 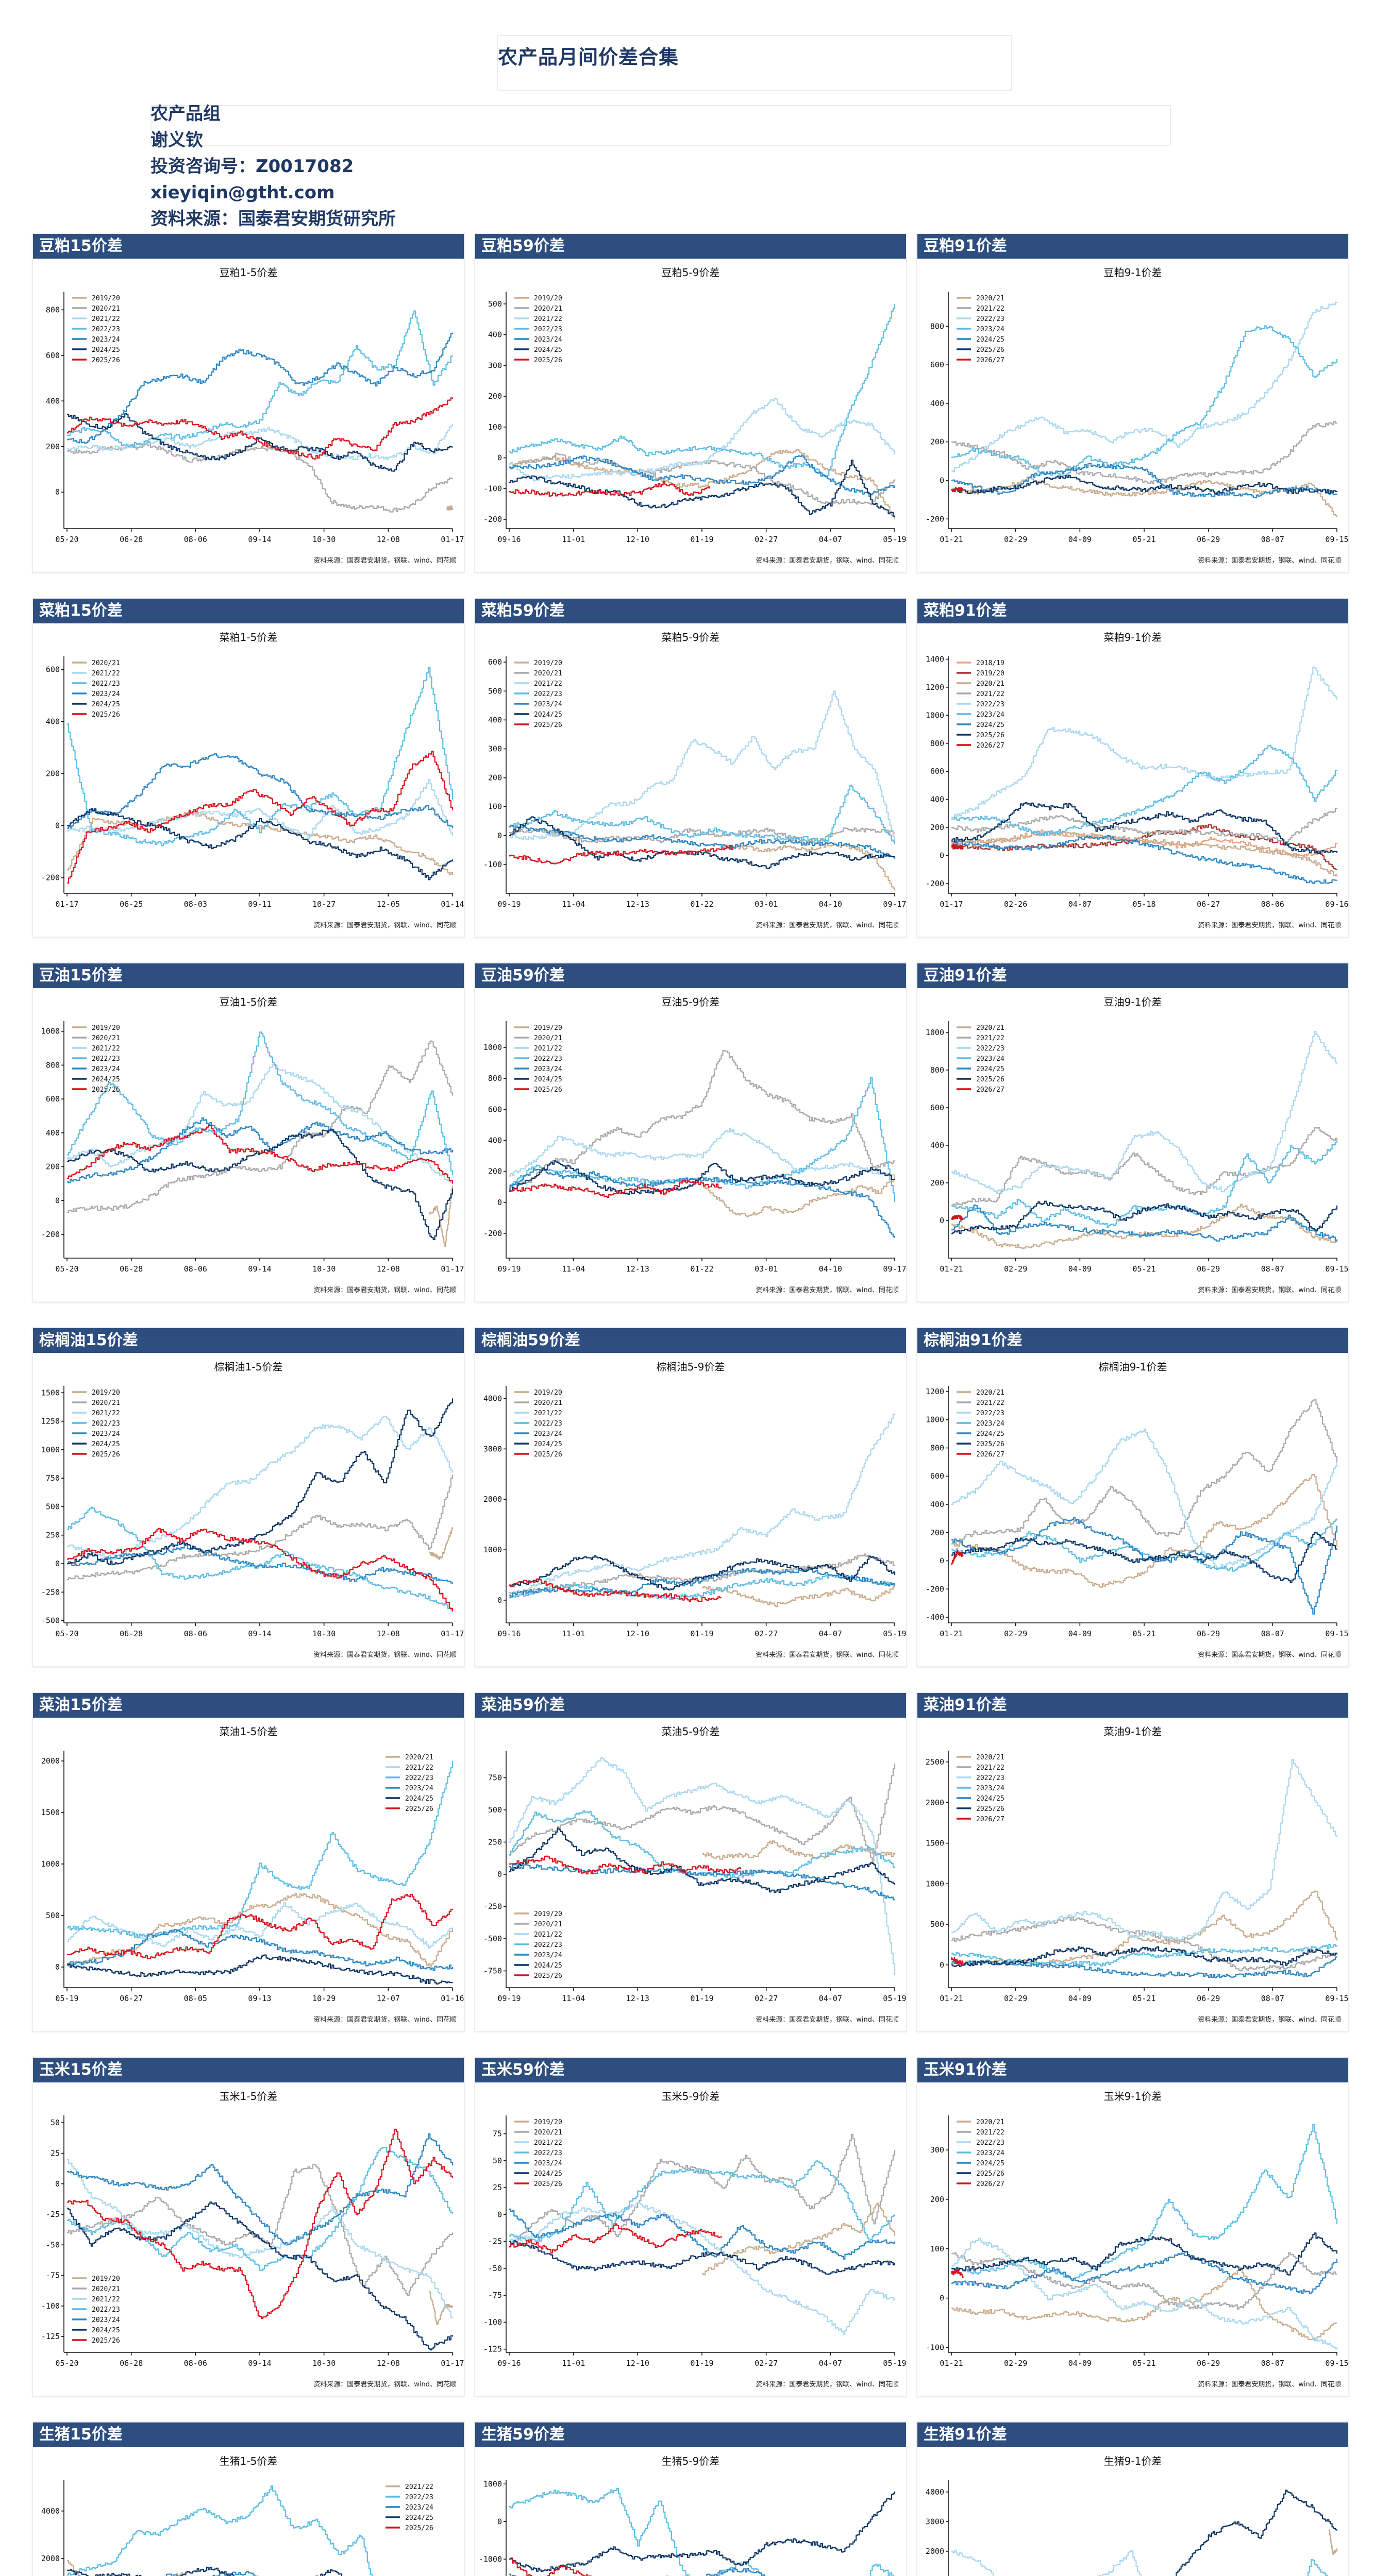 What do you see at coordinates (495, 2295) in the screenshot?
I see `y-tick-label: -75` at bounding box center [495, 2295].